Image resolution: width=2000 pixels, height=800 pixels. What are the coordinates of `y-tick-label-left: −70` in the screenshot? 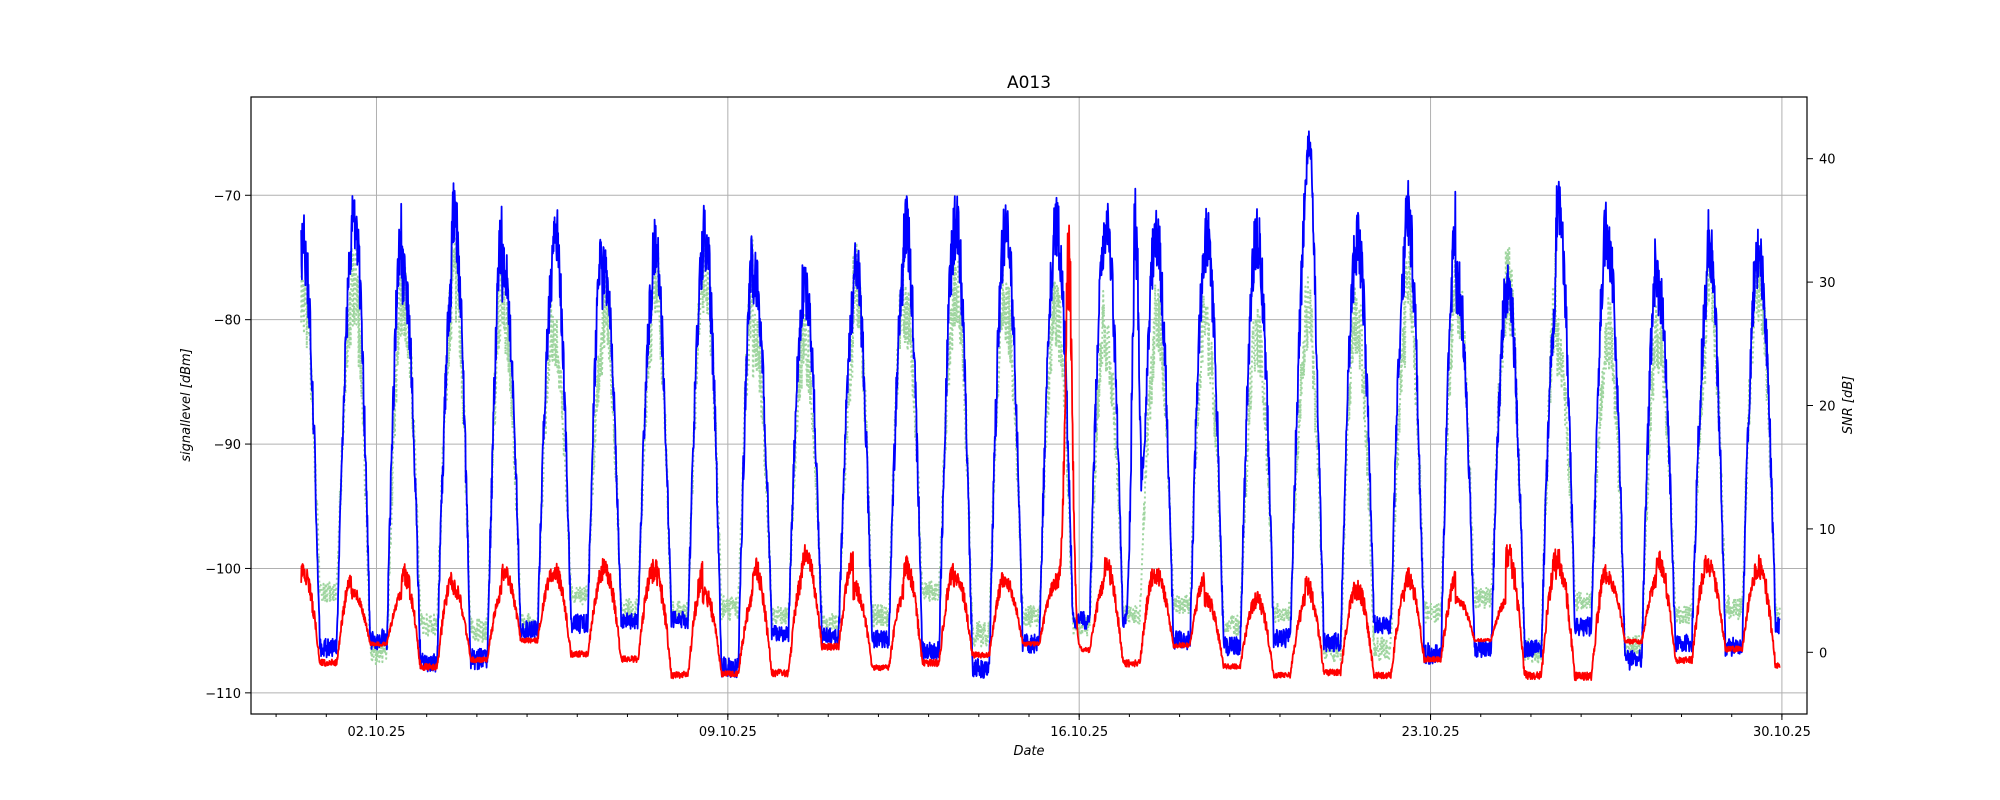 It's located at (227, 196).